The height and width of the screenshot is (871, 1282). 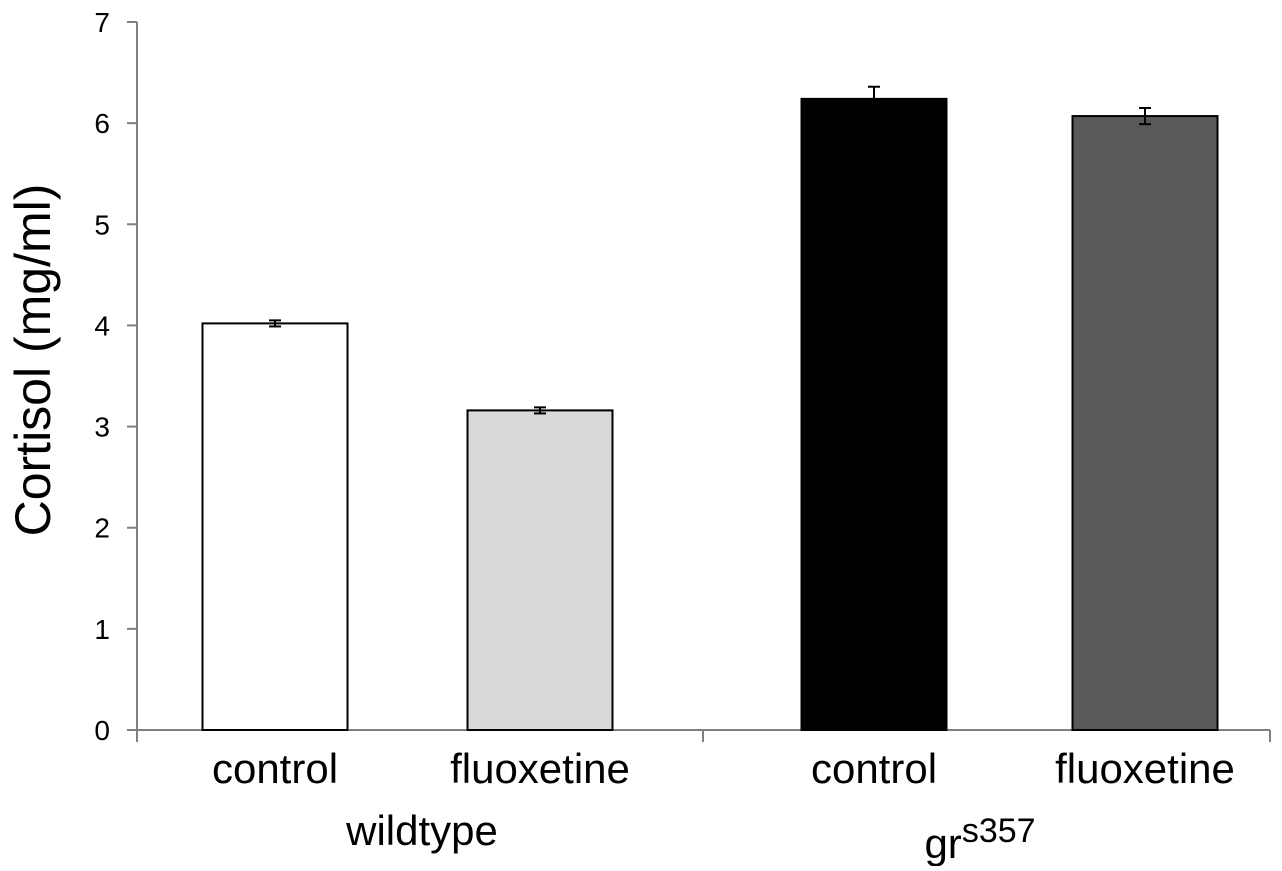 What do you see at coordinates (33, 360) in the screenshot?
I see `y-axis-label: Cortisol (mg/ml)` at bounding box center [33, 360].